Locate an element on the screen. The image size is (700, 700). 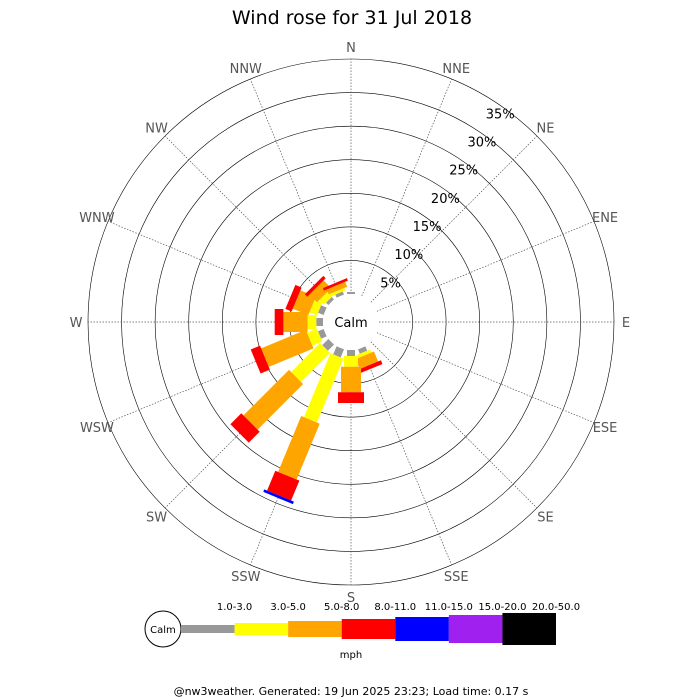
calm-label: Calm is located at coordinates (350, 323).